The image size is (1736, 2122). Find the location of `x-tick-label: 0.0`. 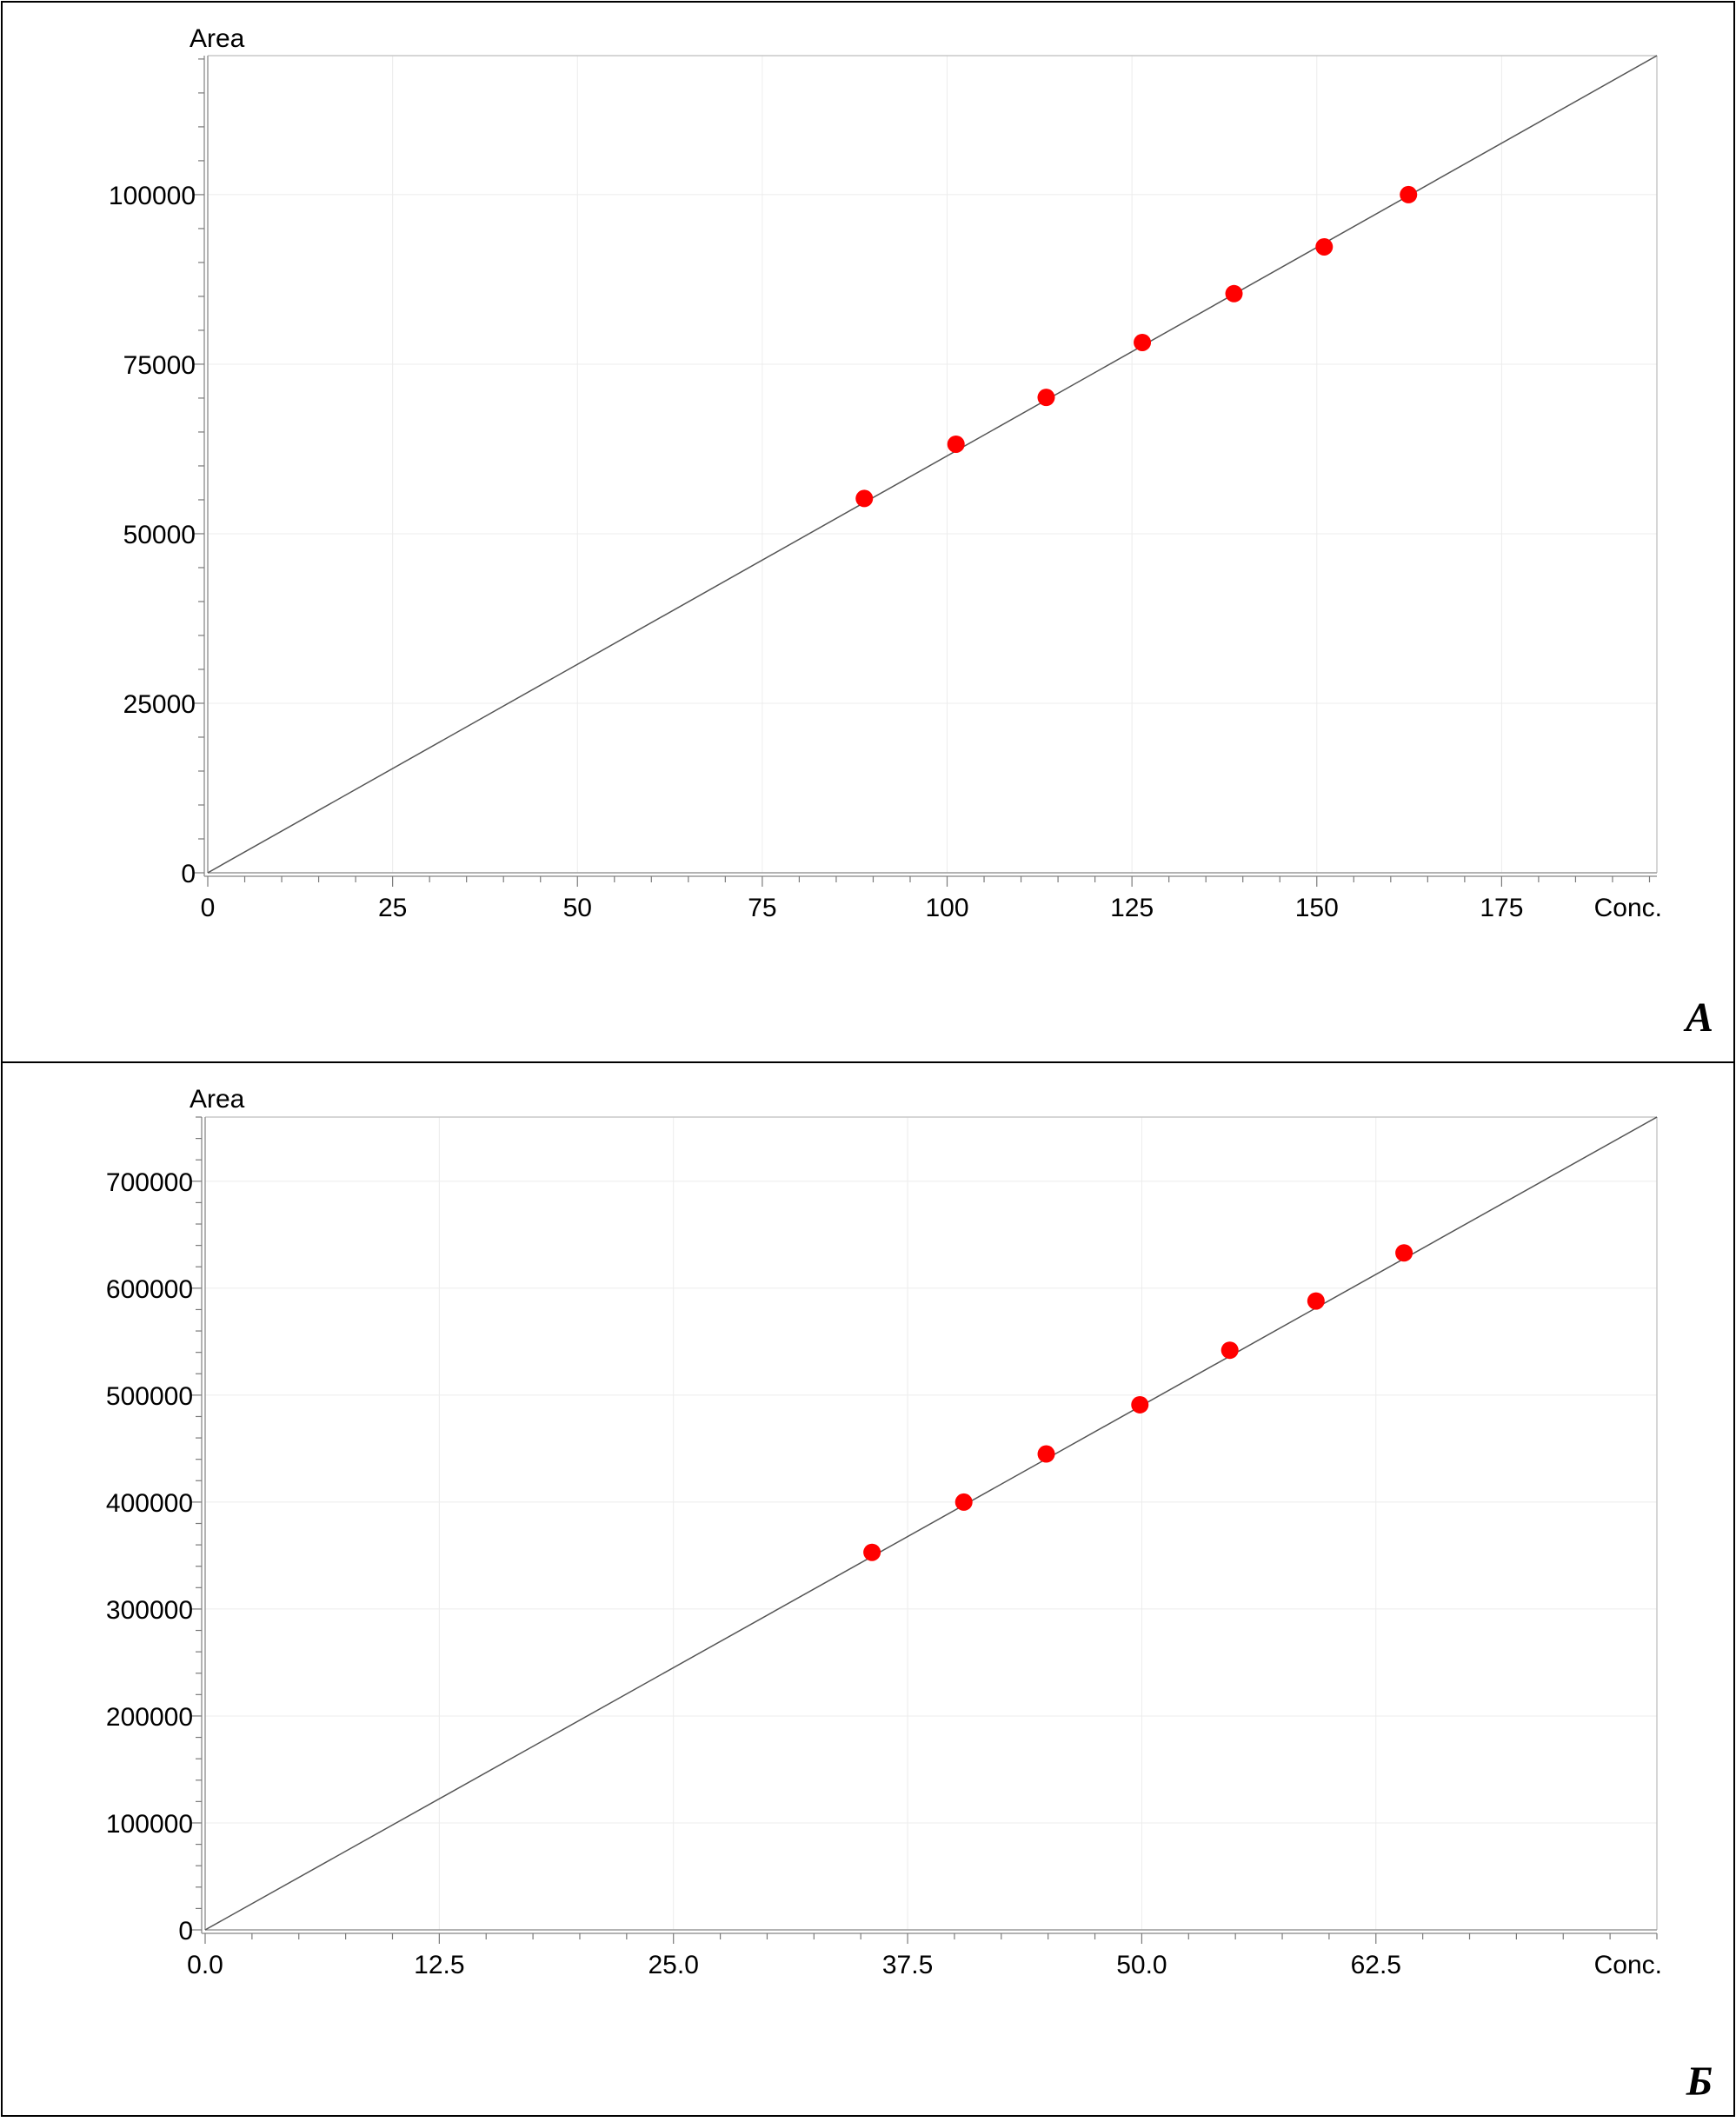

x-tick-label: 0.0 is located at coordinates (205, 1965).